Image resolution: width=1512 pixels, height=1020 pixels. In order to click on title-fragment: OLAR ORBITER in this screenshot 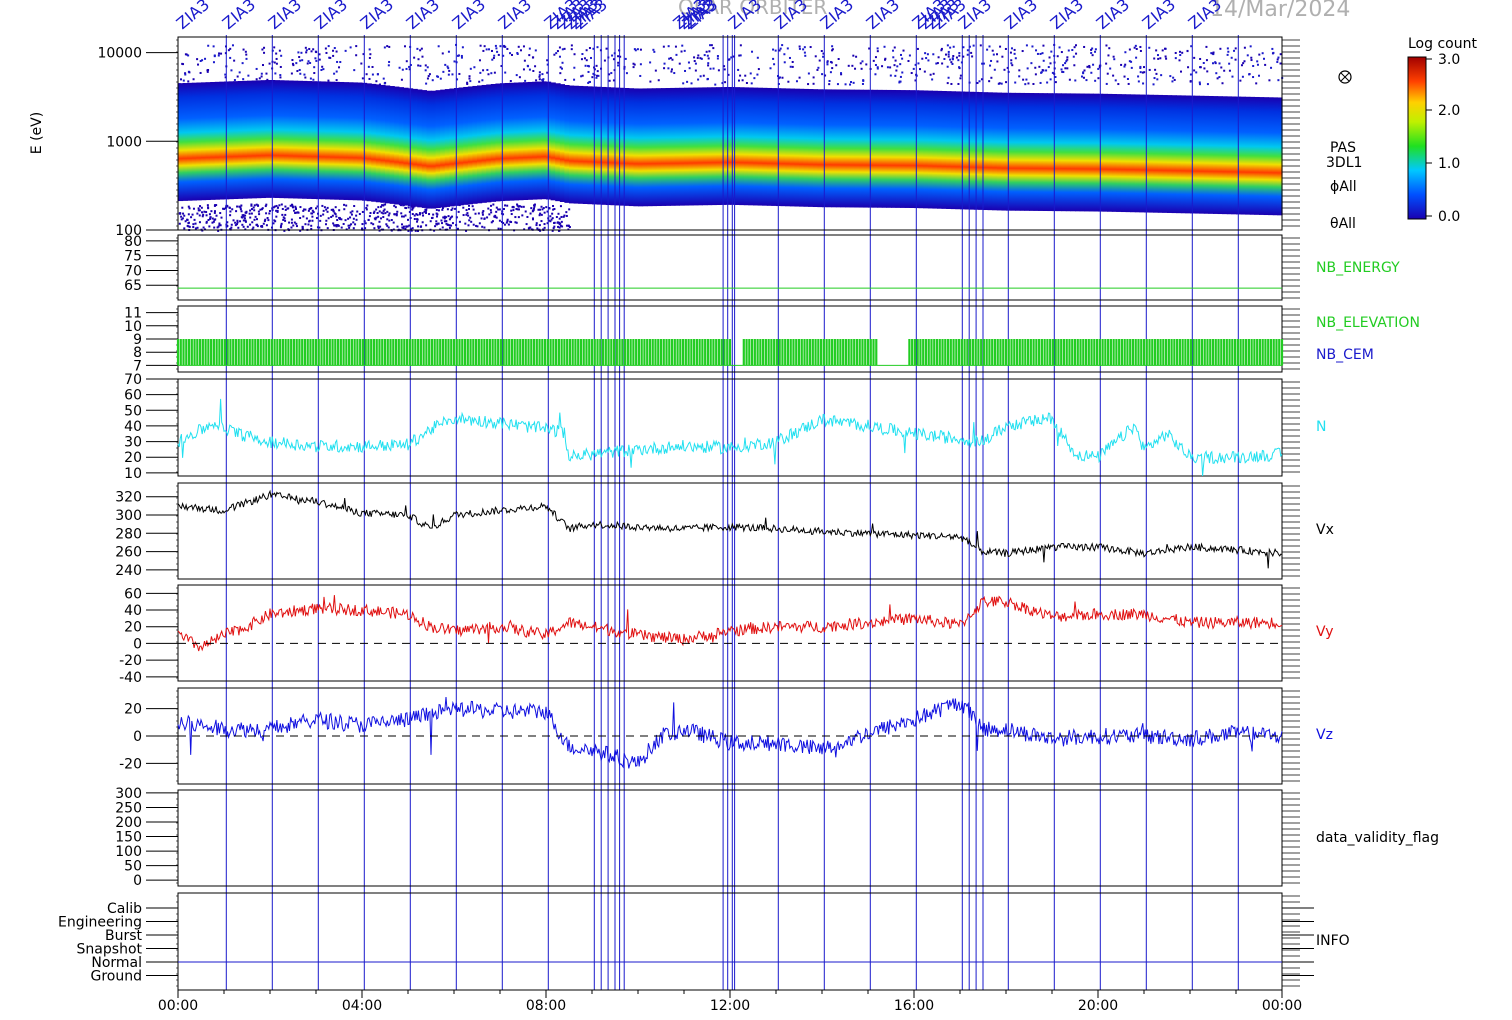, I will do `click(752, 9)`.